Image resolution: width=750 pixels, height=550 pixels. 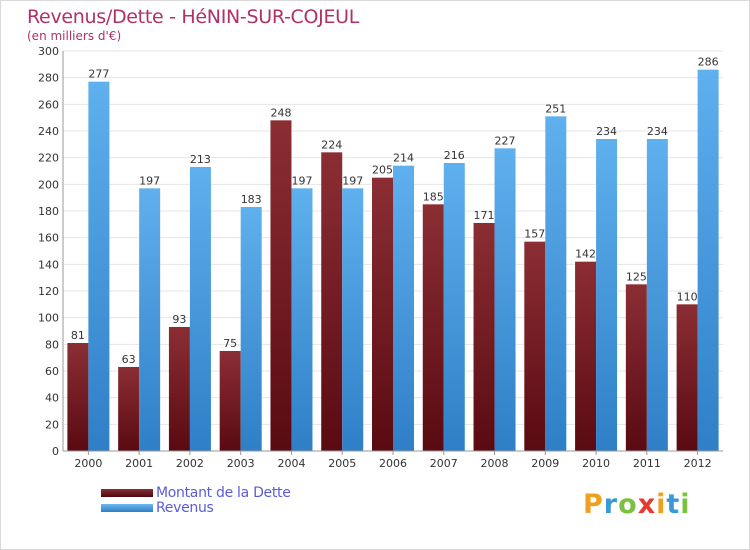 I want to click on y-tick-label: 280, so click(x=48, y=78).